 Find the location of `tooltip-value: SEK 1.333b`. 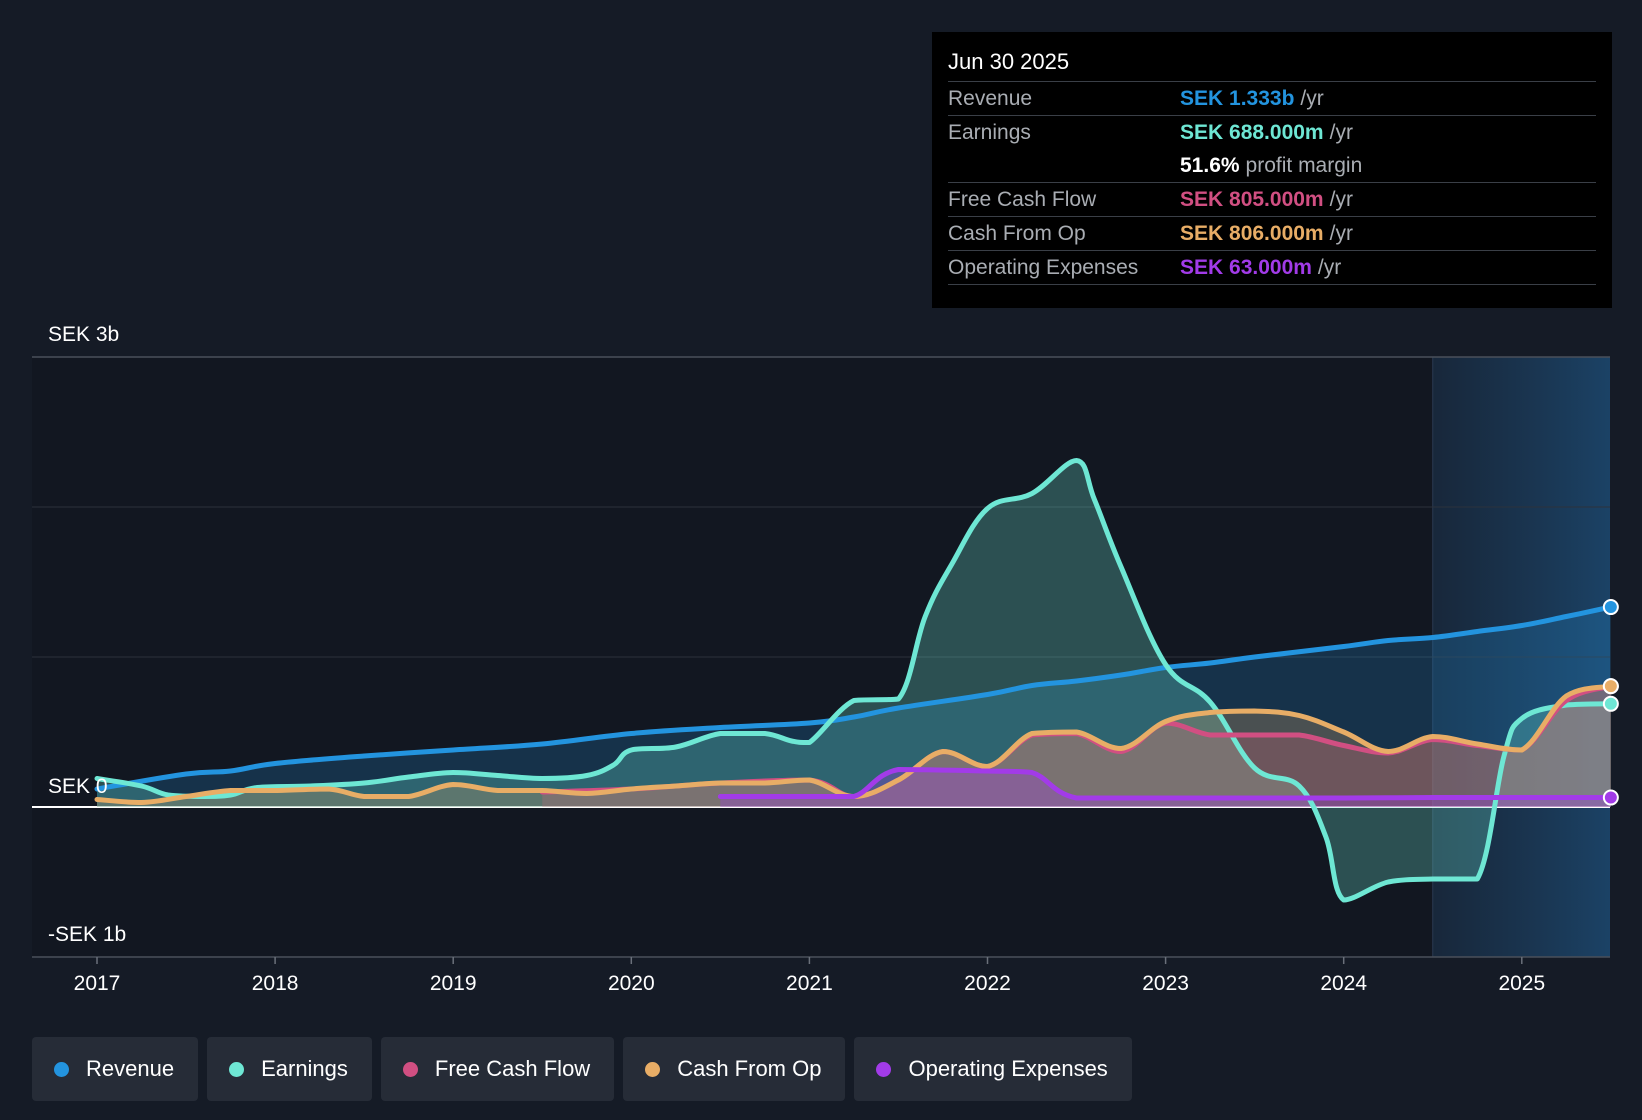

tooltip-value: SEK 1.333b is located at coordinates (1237, 98).